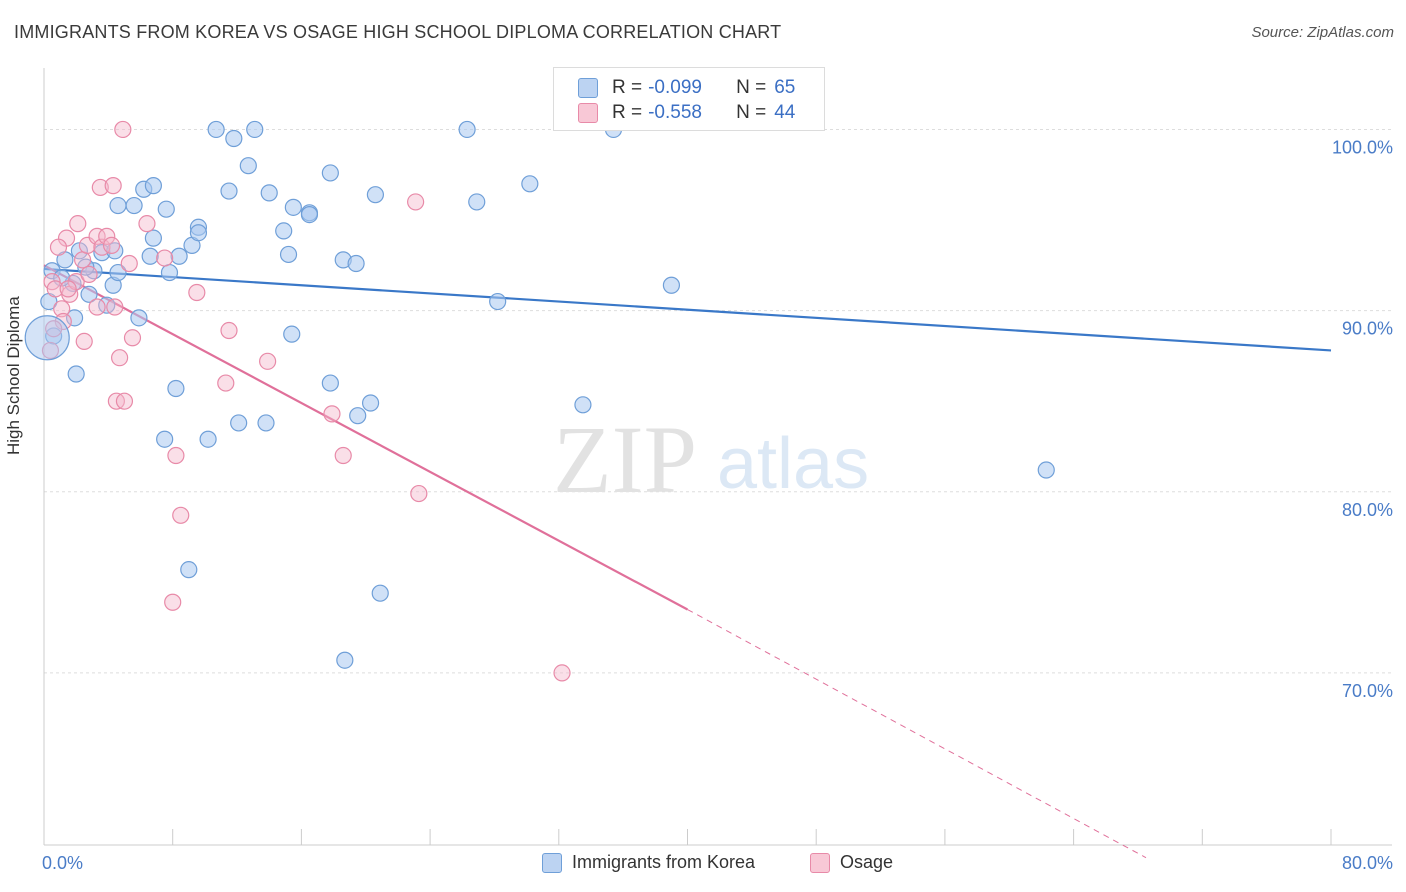  Describe the element at coordinates (675, 112) in the screenshot. I see `legend-r-value-osage: -0.558` at that location.